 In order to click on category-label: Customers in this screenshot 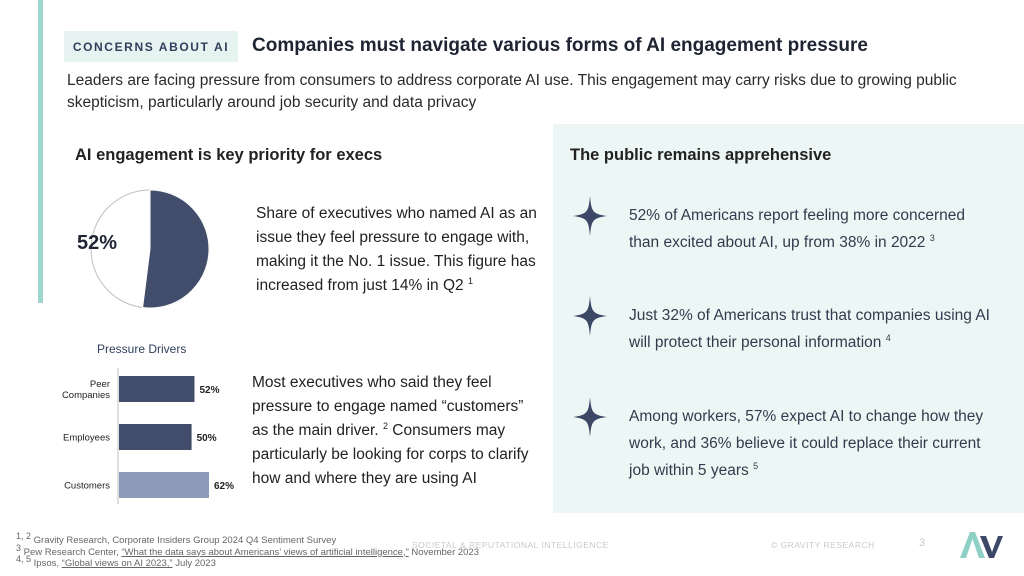, I will do `click(87, 486)`.